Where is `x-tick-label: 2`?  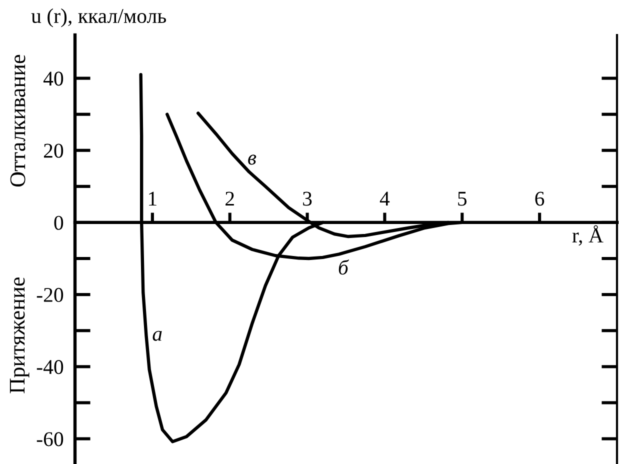 x-tick-label: 2 is located at coordinates (230, 199).